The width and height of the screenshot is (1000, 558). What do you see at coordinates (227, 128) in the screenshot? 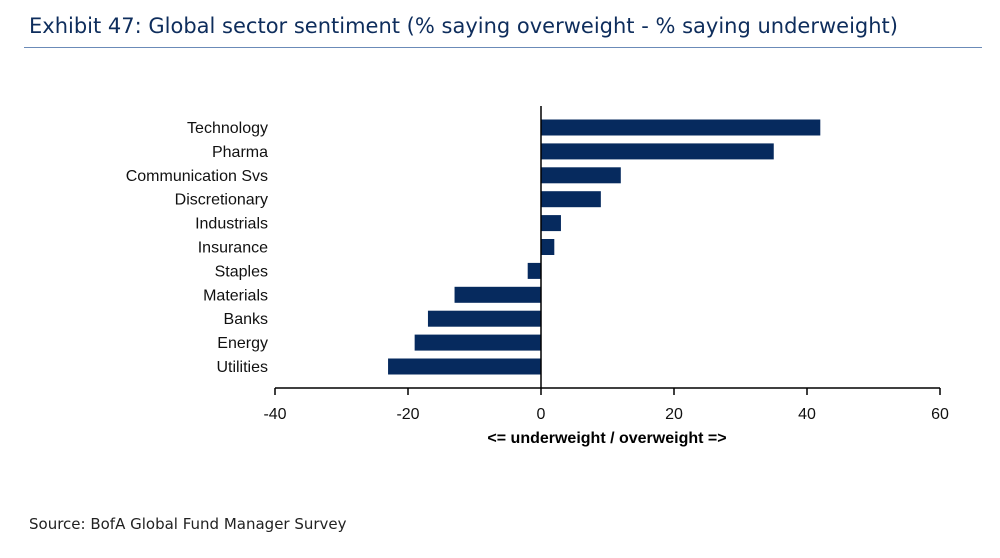
I see `category-label-technology: Technology` at bounding box center [227, 128].